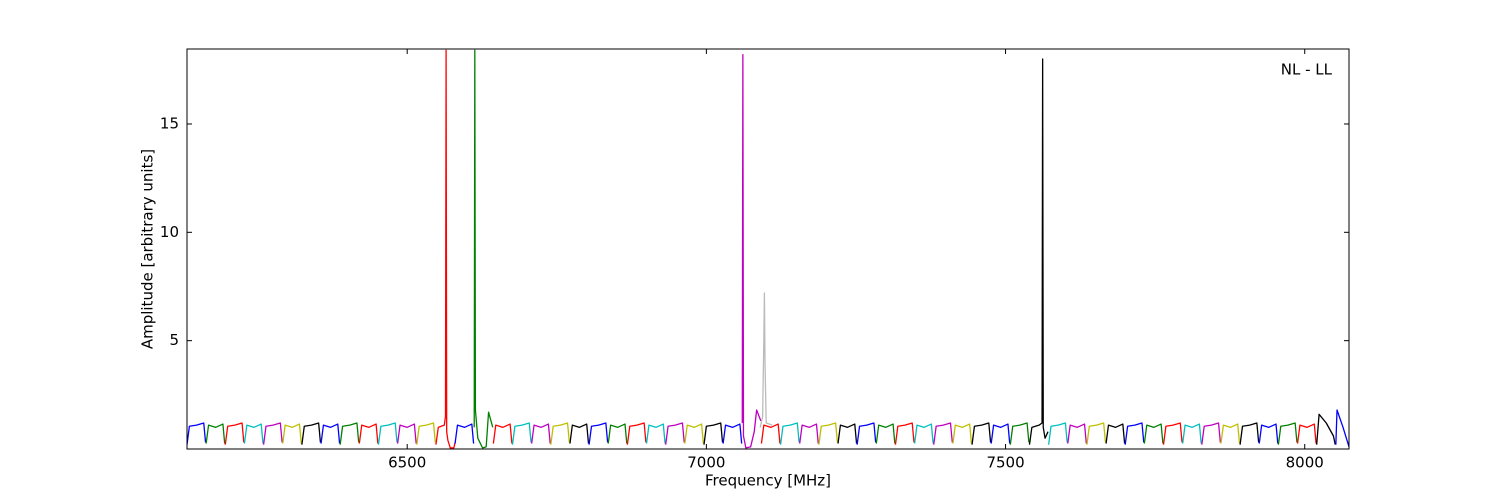 The height and width of the screenshot is (504, 1500). What do you see at coordinates (169, 232) in the screenshot?
I see `y-tick-label: 10` at bounding box center [169, 232].